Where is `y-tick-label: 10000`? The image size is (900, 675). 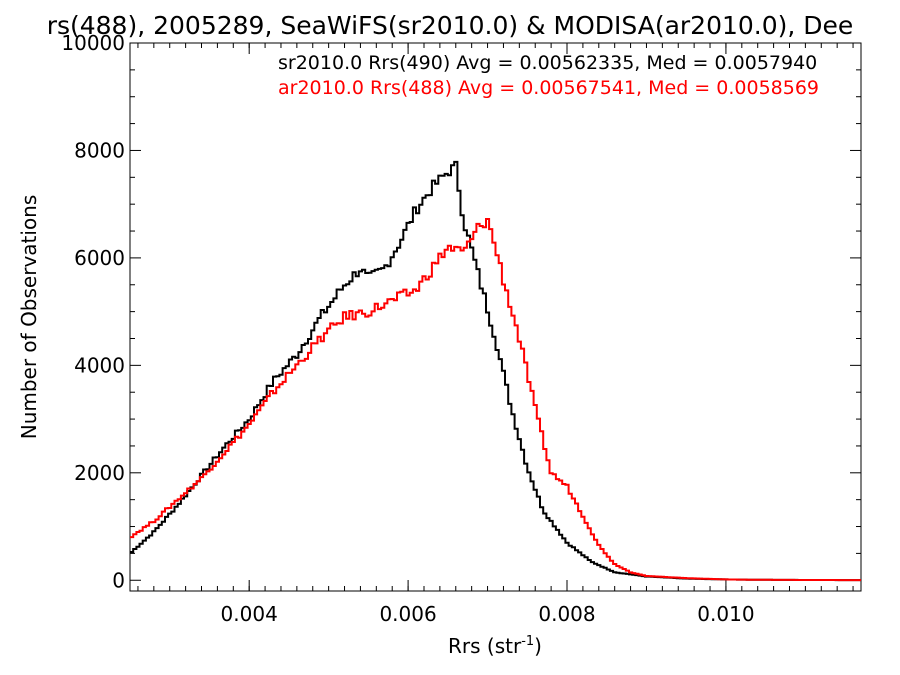 y-tick-label: 10000 is located at coordinates (93, 43).